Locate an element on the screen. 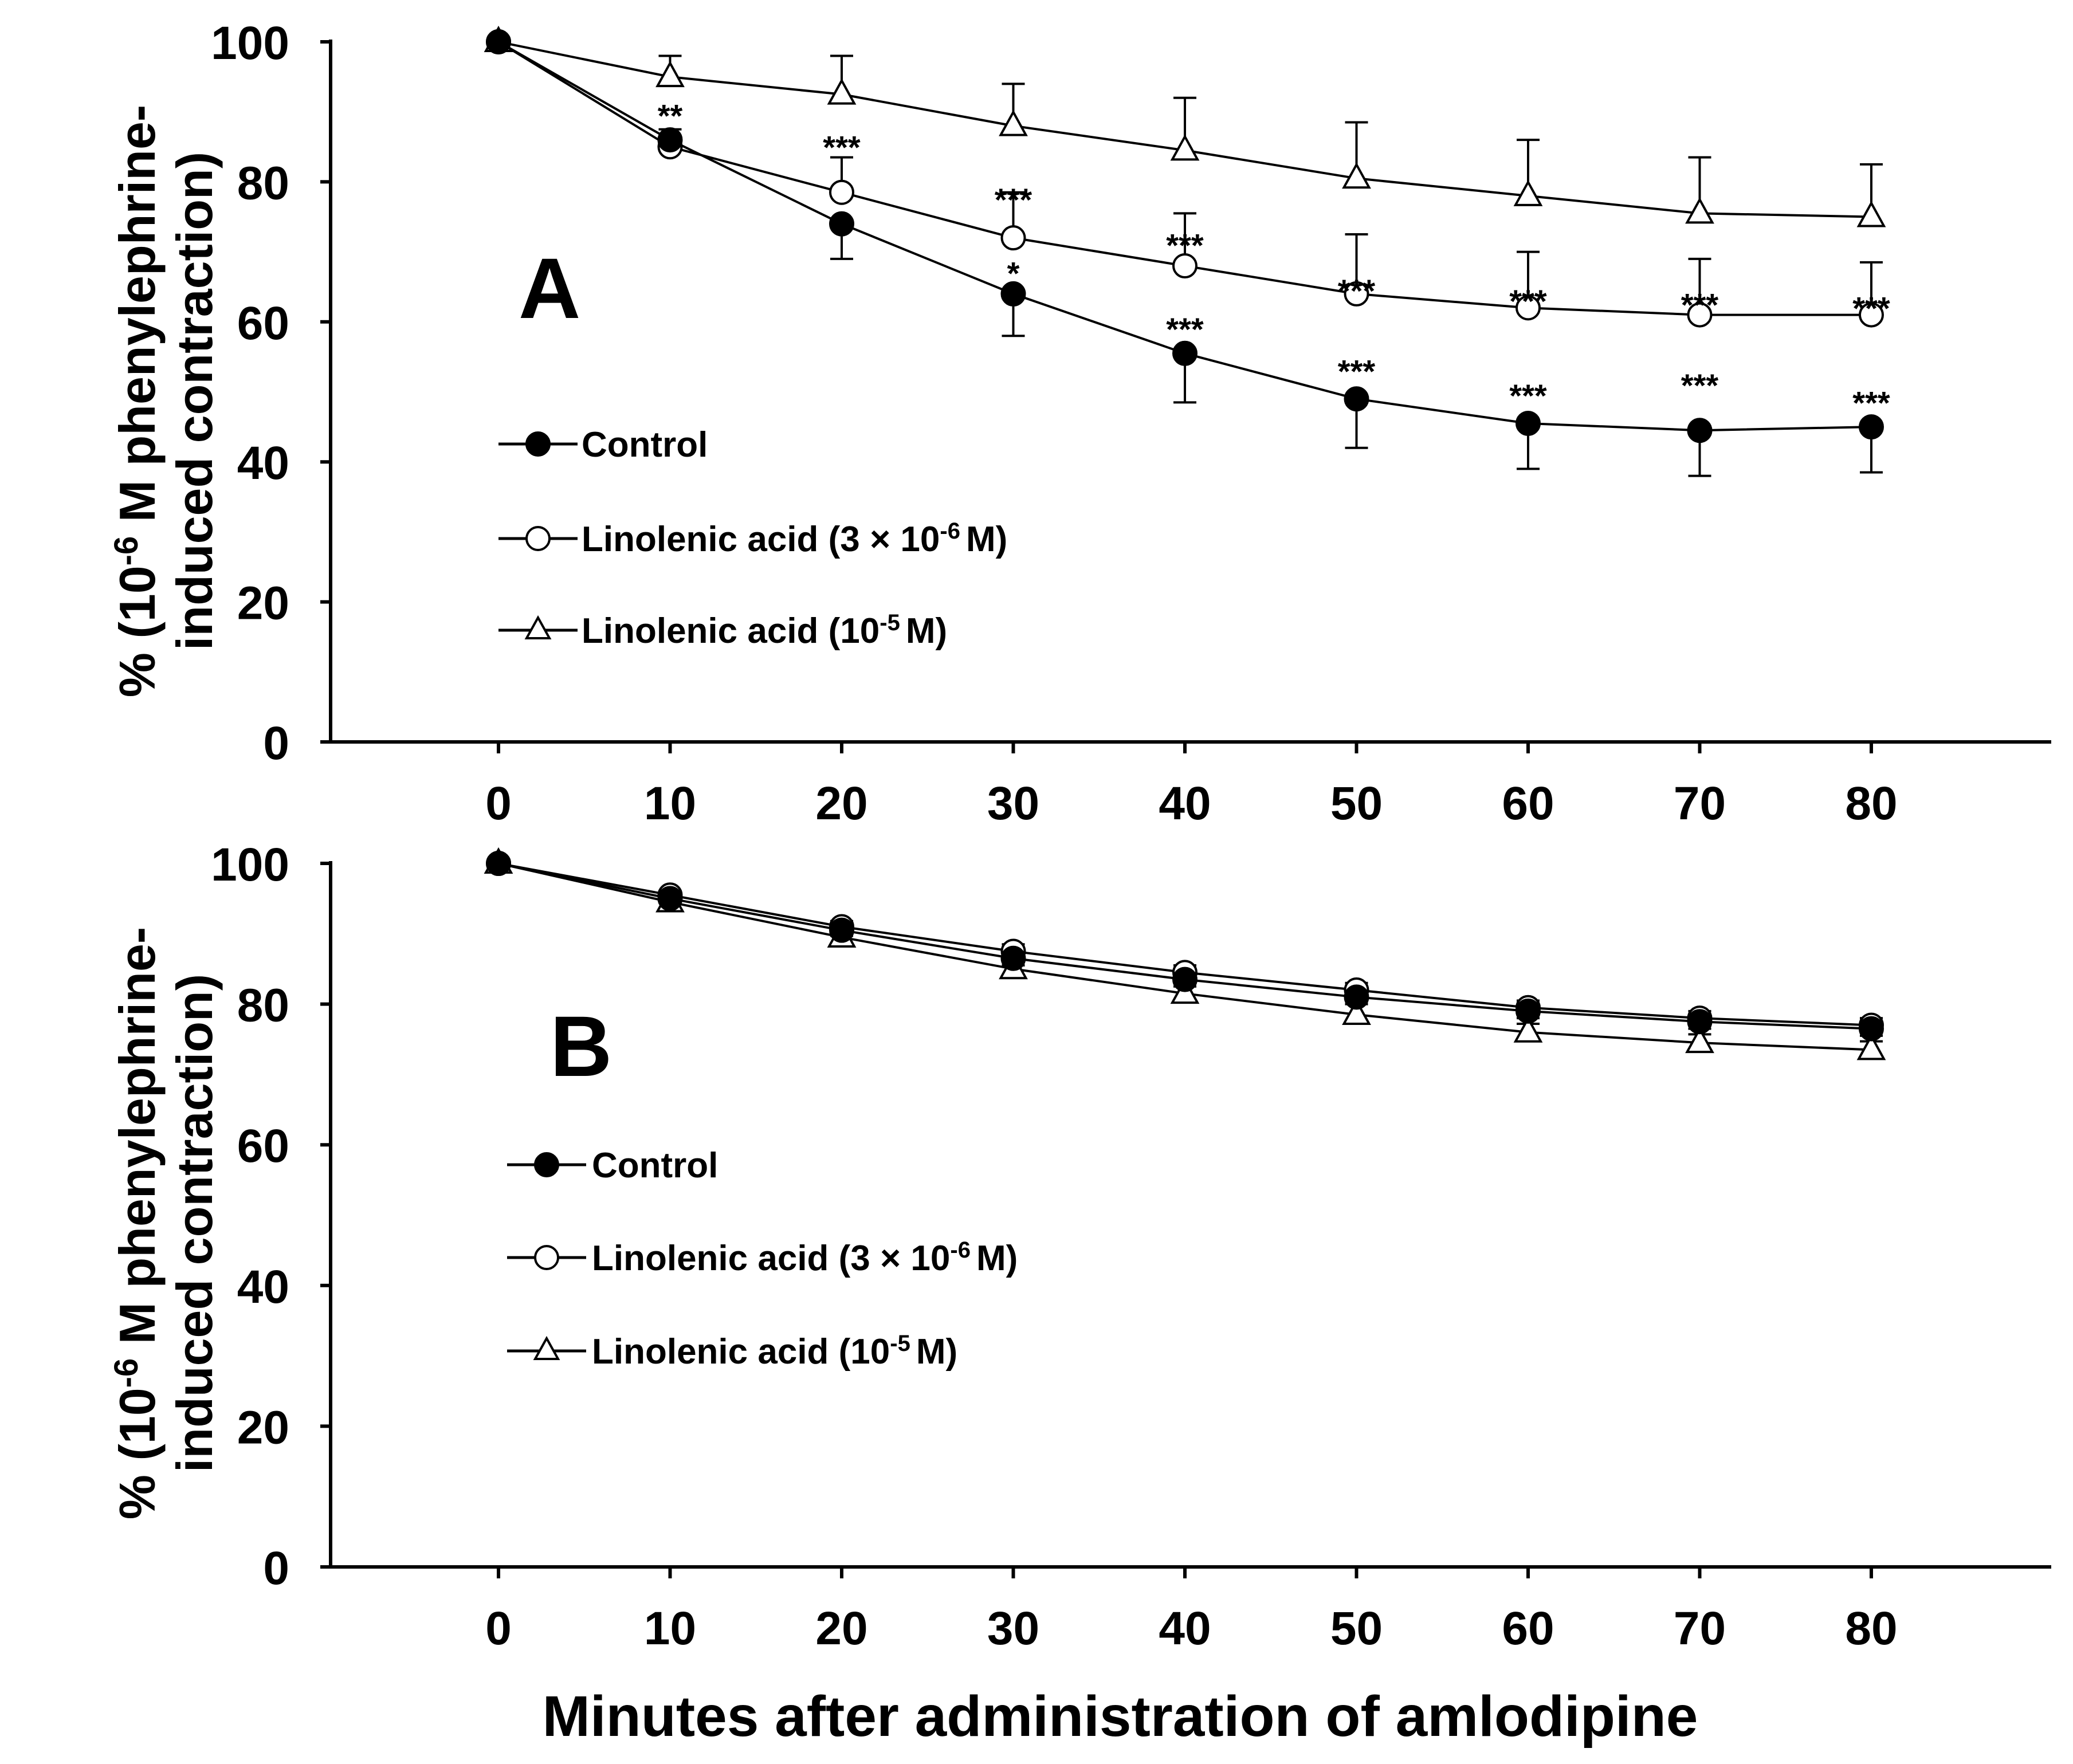  significance-label: * is located at coordinates (1013, 273).